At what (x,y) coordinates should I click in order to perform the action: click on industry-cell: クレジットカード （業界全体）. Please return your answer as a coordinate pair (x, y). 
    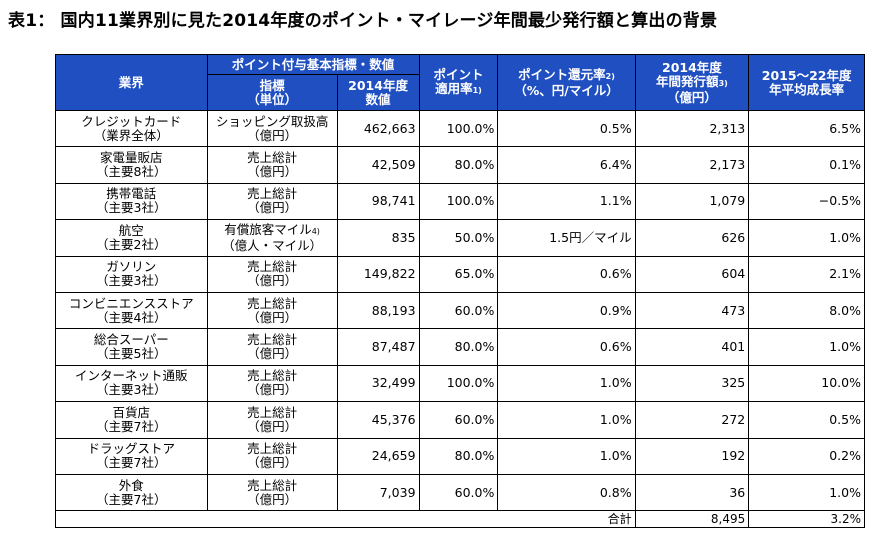
    Looking at the image, I should click on (131, 128).